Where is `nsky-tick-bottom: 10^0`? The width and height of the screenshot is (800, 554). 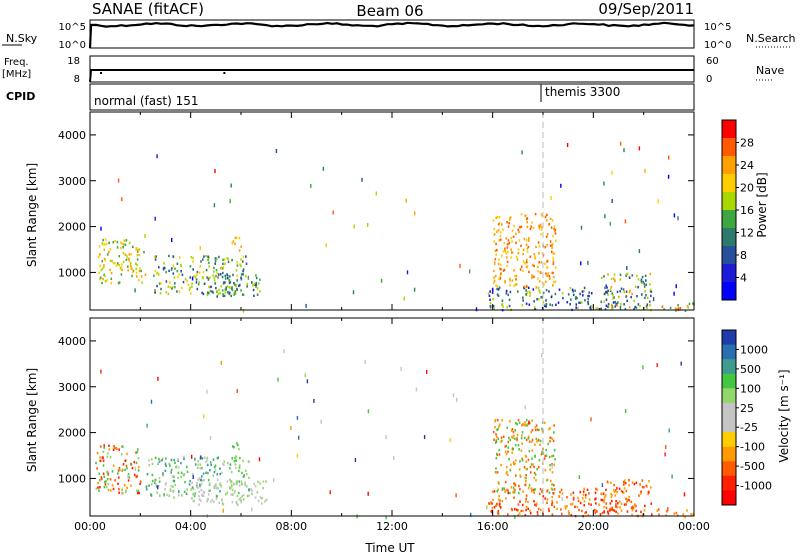
nsky-tick-bottom: 10^0 is located at coordinates (72, 45).